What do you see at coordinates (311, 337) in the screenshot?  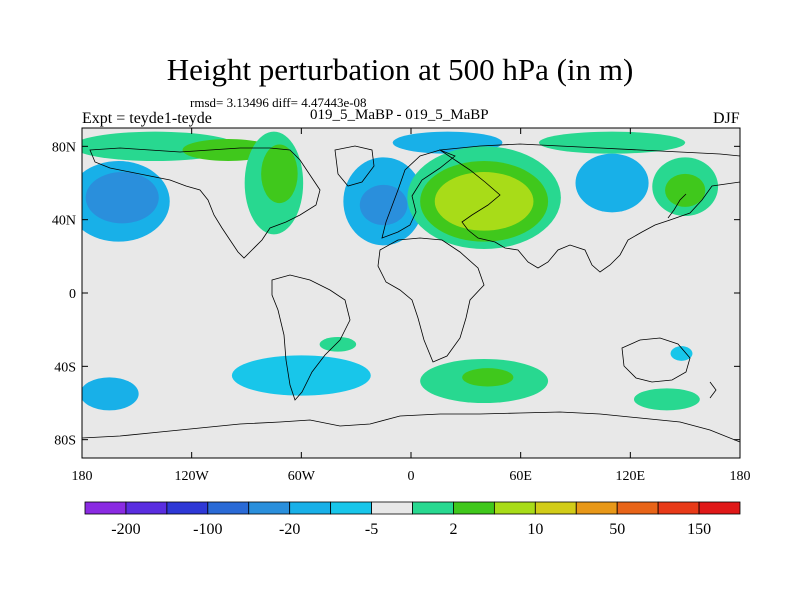 I see `south-america-coastline` at bounding box center [311, 337].